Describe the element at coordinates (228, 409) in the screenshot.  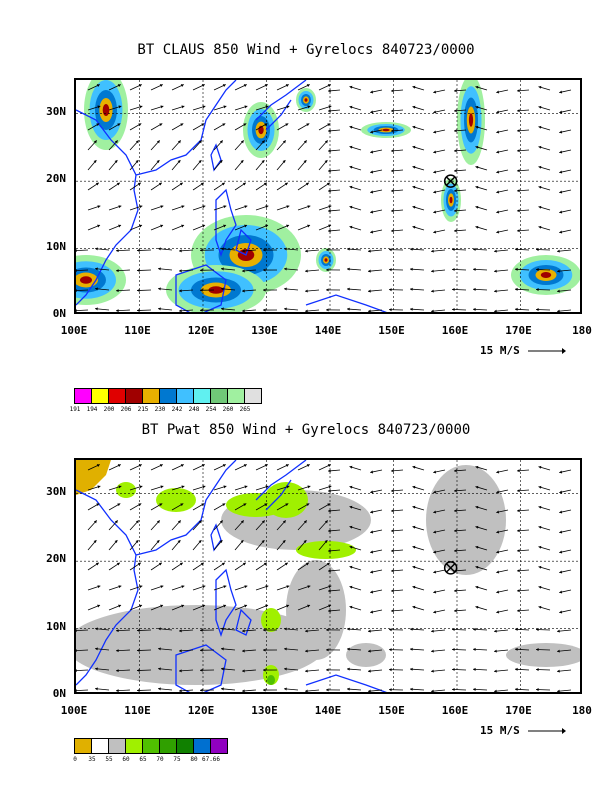
I see `legend-label: 260` at that location.